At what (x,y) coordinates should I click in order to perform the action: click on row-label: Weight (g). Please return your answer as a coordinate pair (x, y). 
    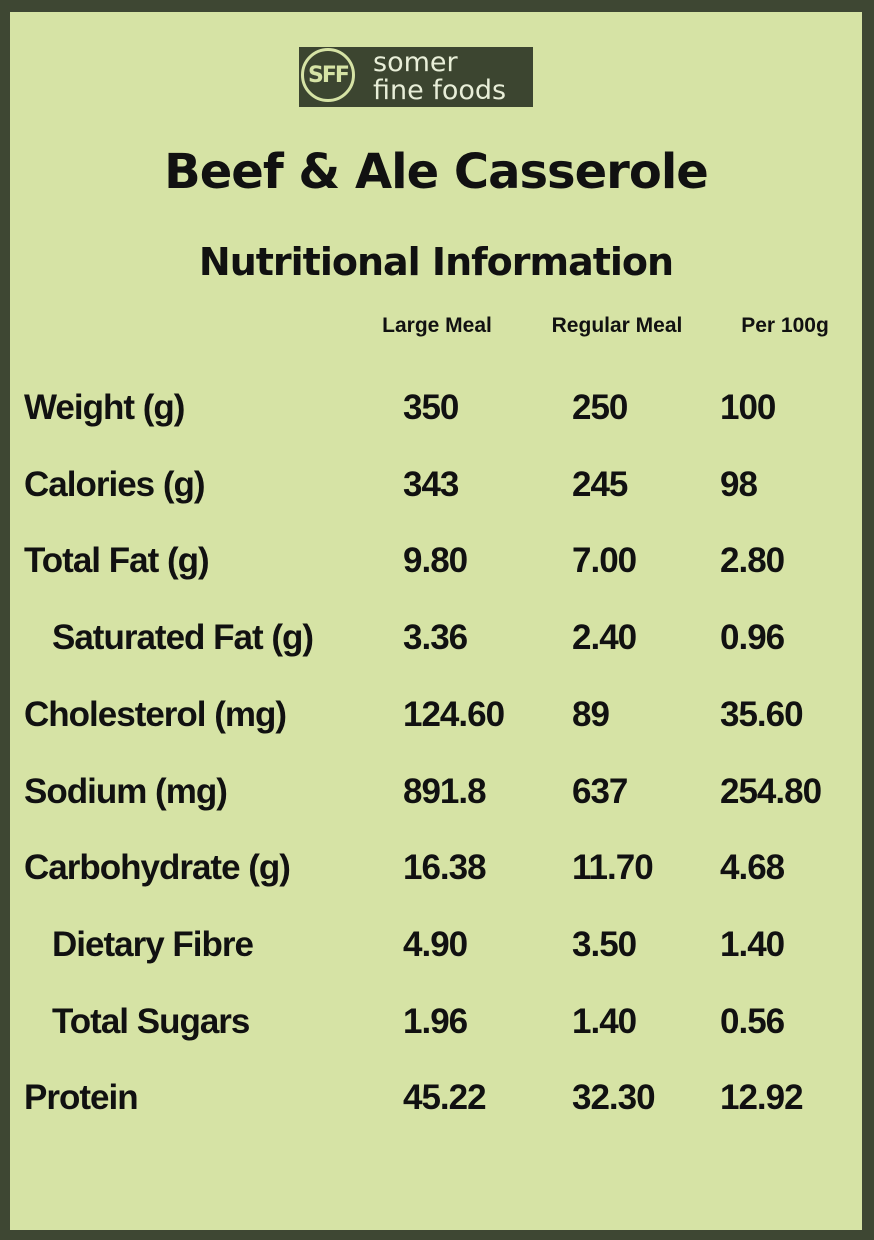
    Looking at the image, I should click on (104, 407).